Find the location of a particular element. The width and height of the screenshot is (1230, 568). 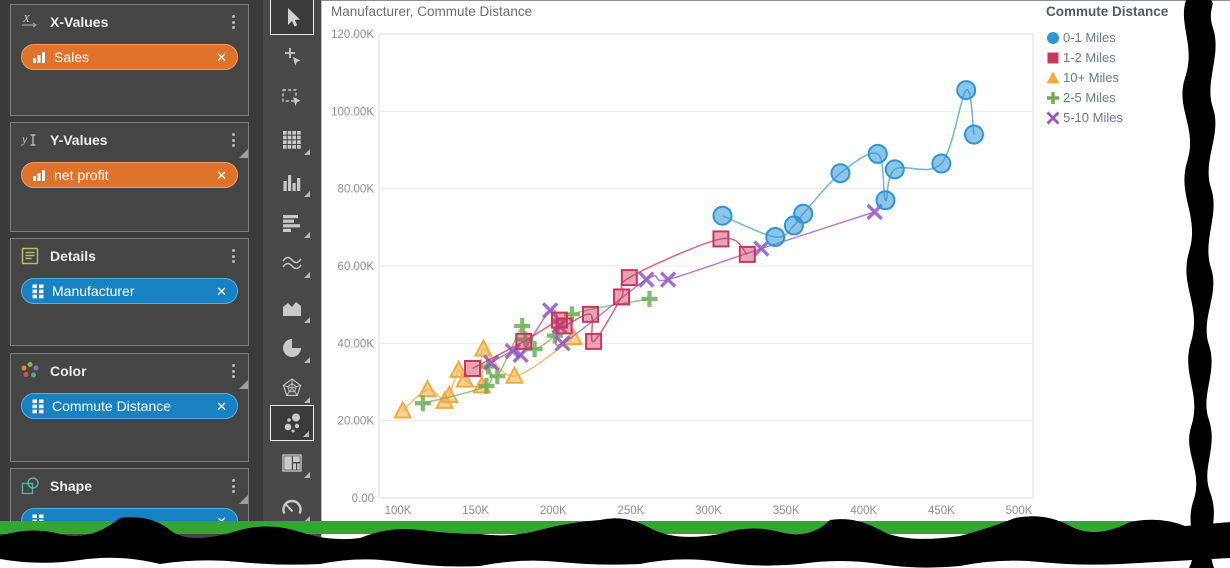

triangle-marker-icon is located at coordinates (1054, 77).